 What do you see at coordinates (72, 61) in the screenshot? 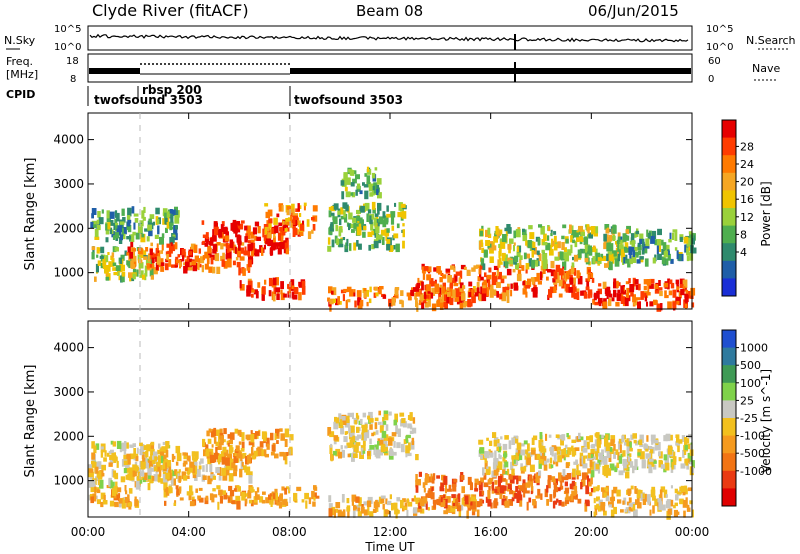
I see `freq-tick-top: 18` at bounding box center [72, 61].